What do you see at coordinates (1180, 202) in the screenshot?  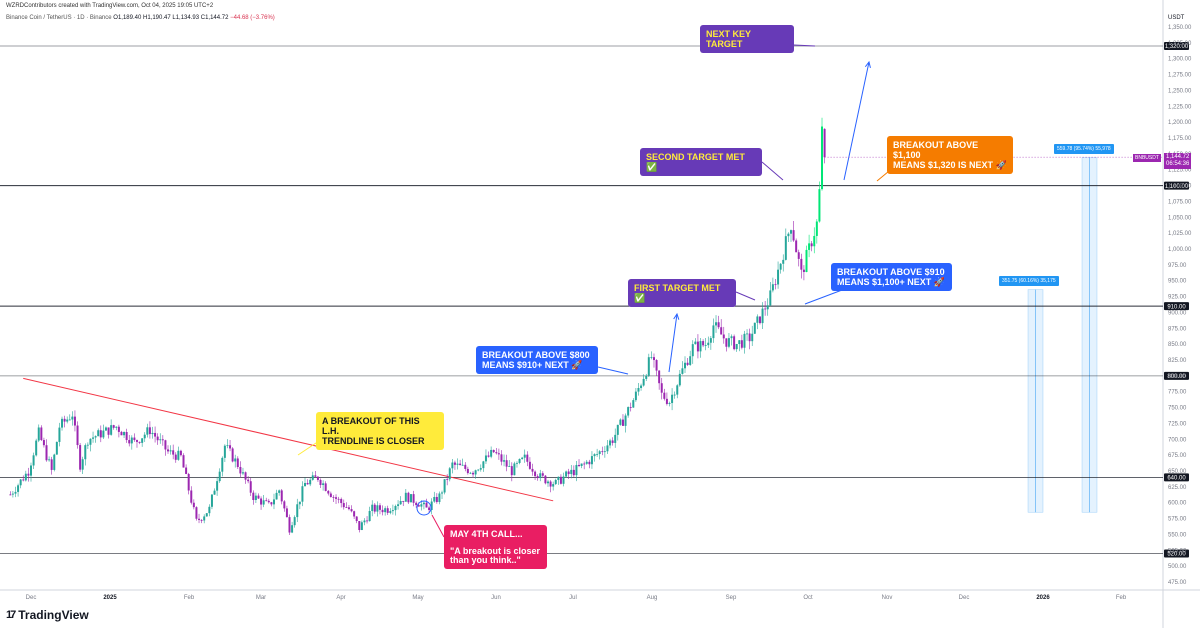 I see `y-tick-label: 1,075.00` at bounding box center [1180, 202].